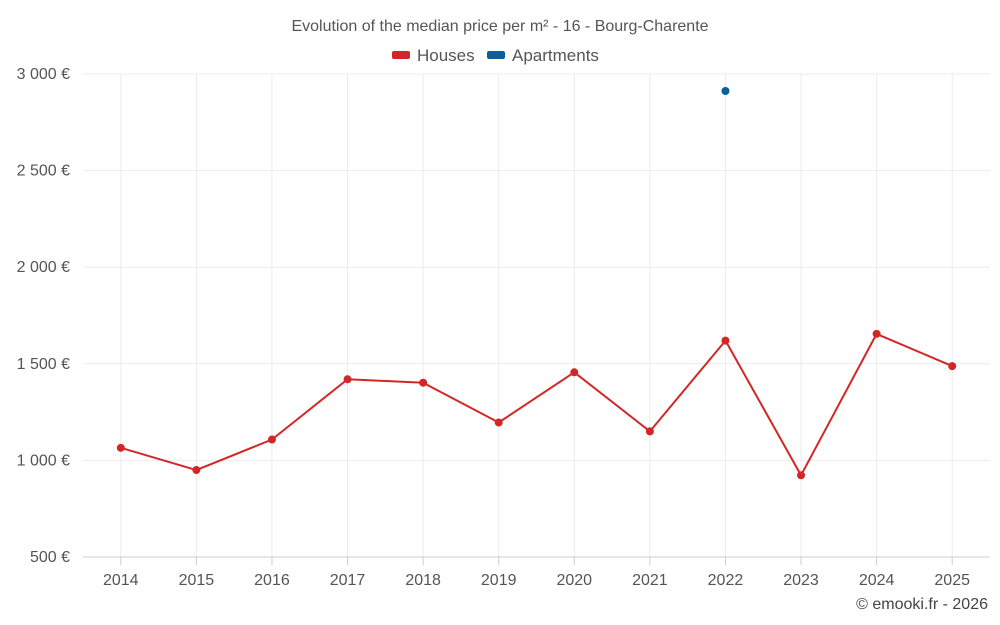  What do you see at coordinates (423, 580) in the screenshot?
I see `x-tick-label: 2018` at bounding box center [423, 580].